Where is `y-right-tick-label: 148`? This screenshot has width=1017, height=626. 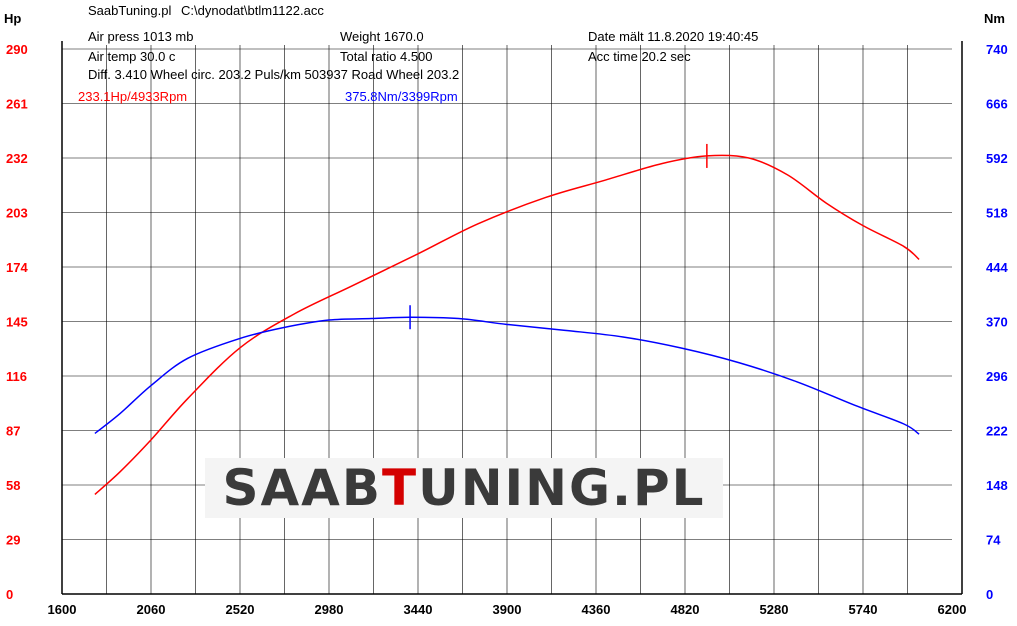 y-right-tick-label: 148 is located at coordinates (997, 485).